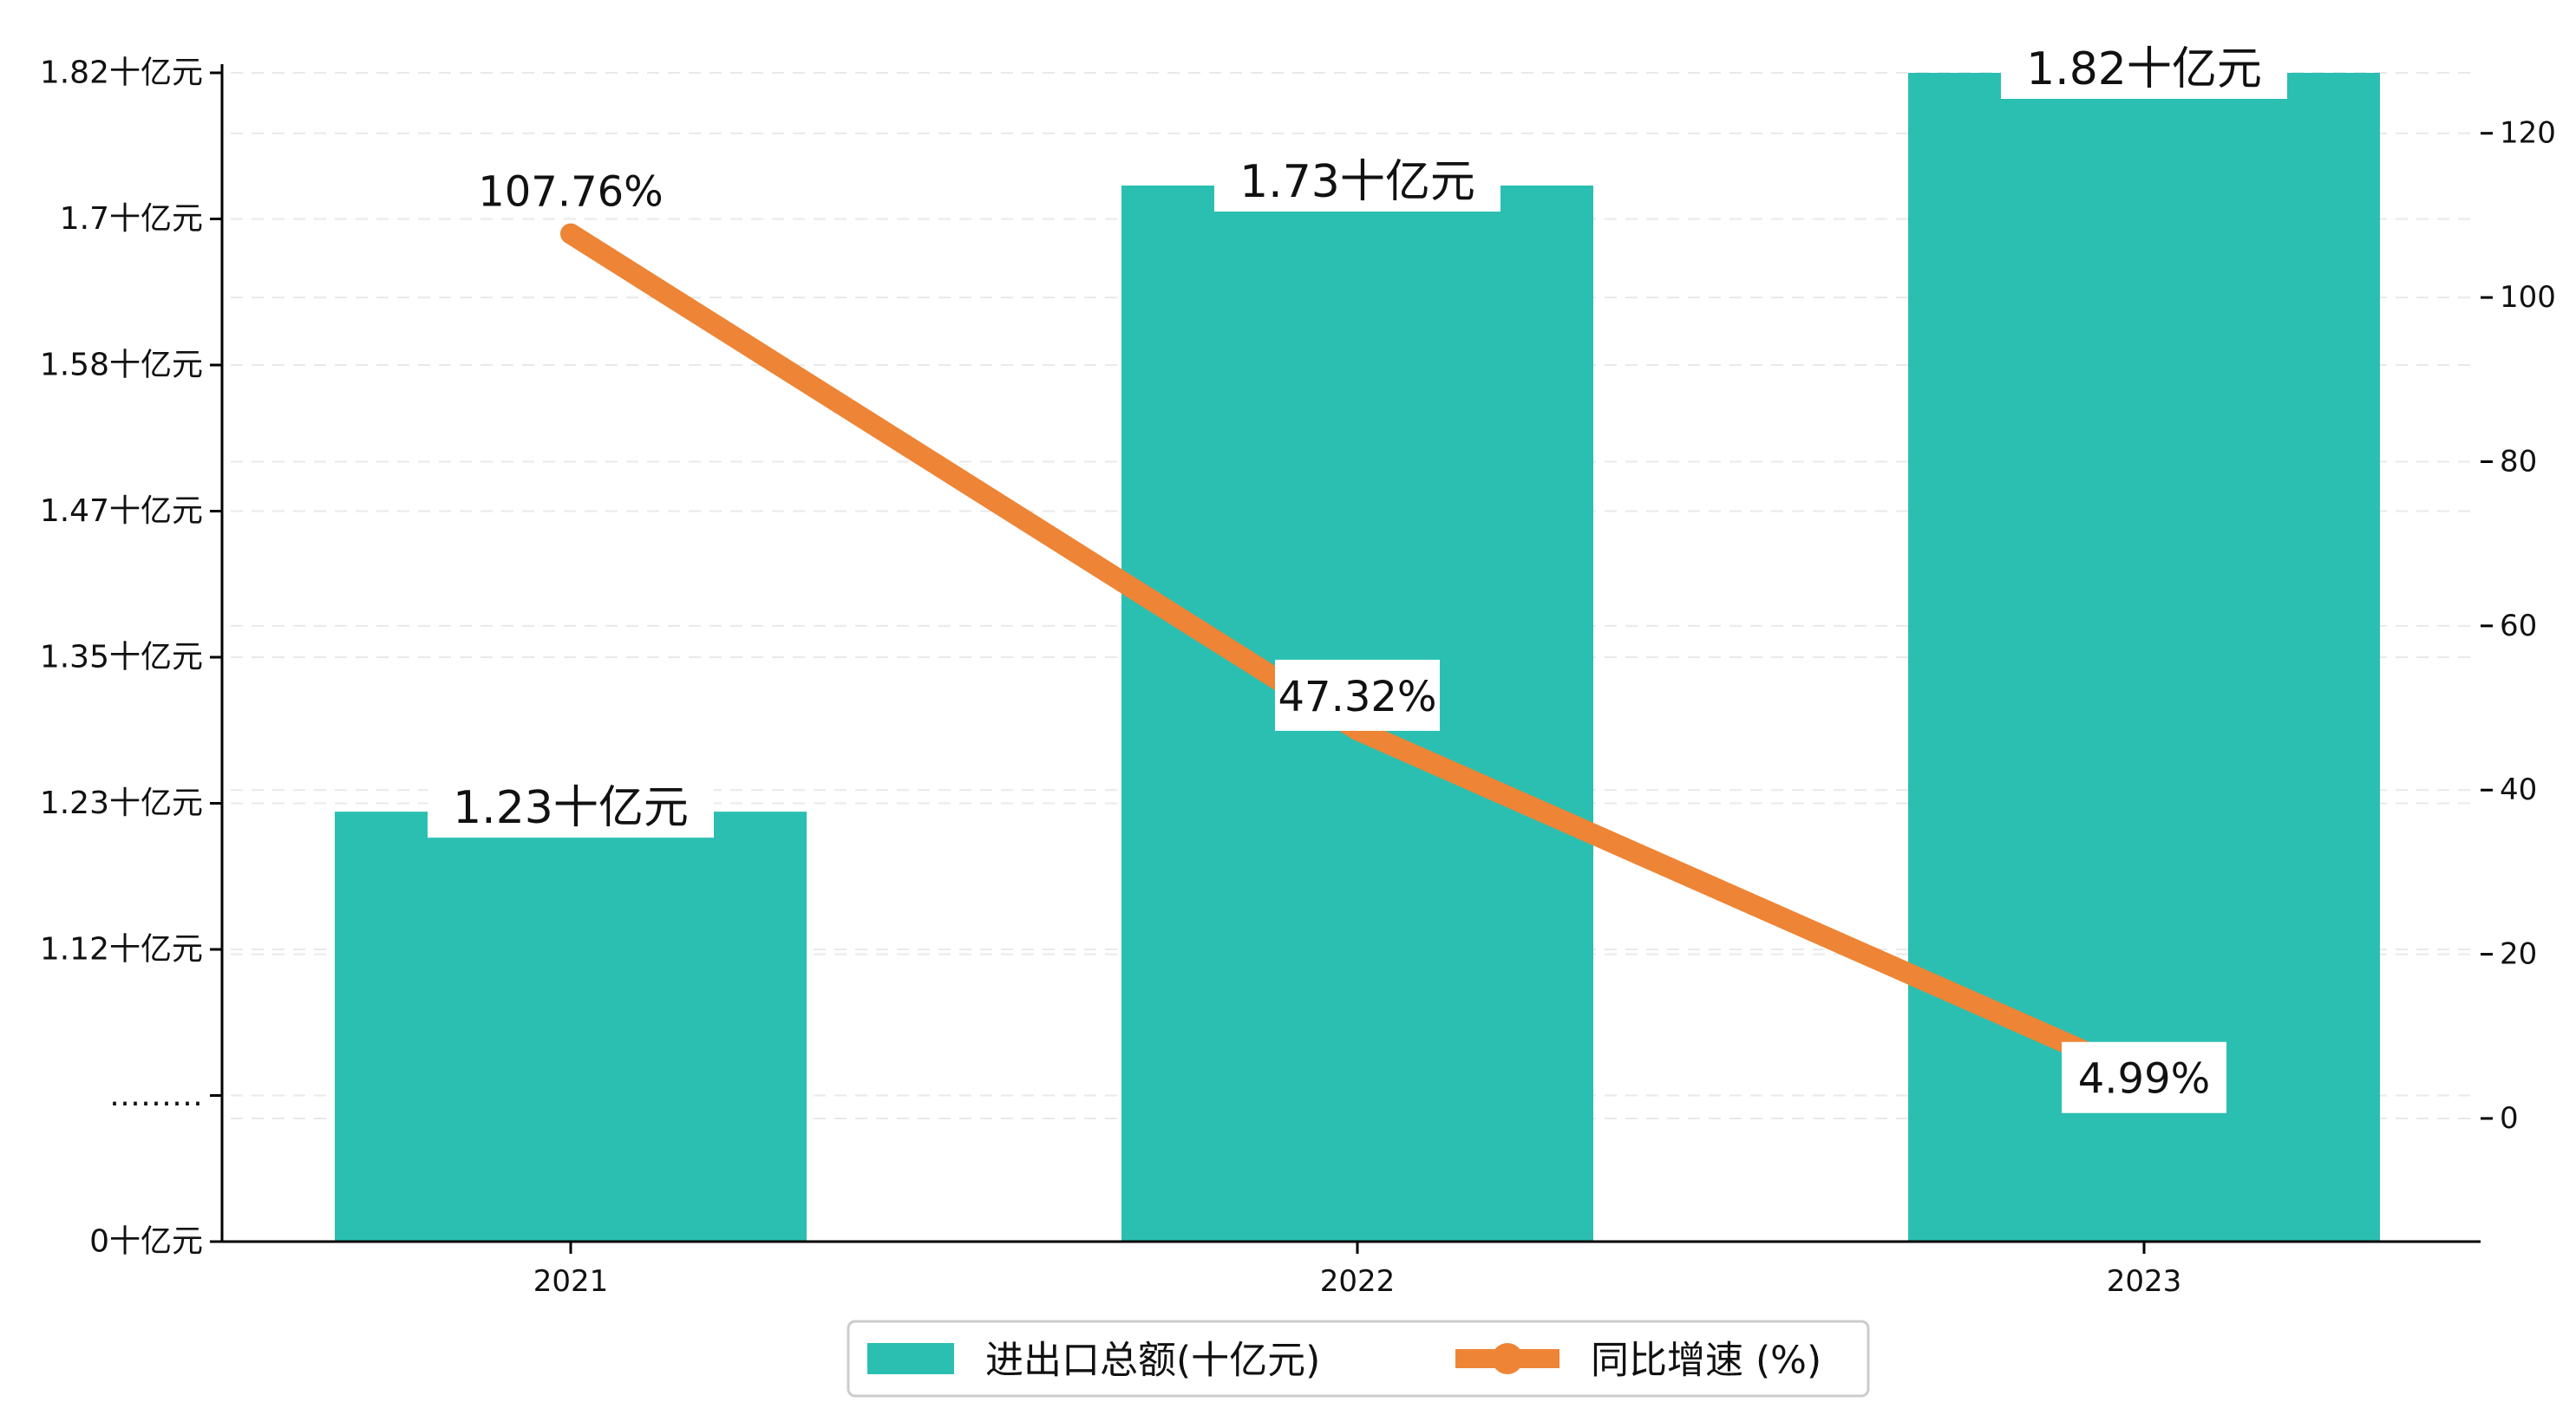  Describe the element at coordinates (2528, 297) in the screenshot. I see `right-tick-label: 100` at that location.